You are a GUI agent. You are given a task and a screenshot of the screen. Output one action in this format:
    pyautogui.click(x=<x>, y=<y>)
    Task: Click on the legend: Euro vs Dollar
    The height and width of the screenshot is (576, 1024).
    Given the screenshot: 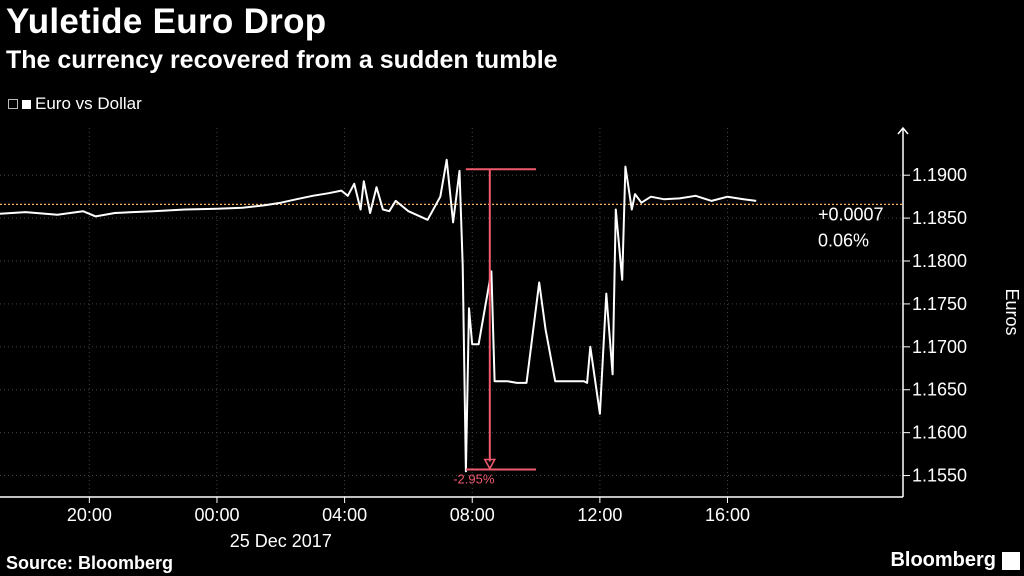 What is the action you would take?
    pyautogui.click(x=75, y=104)
    